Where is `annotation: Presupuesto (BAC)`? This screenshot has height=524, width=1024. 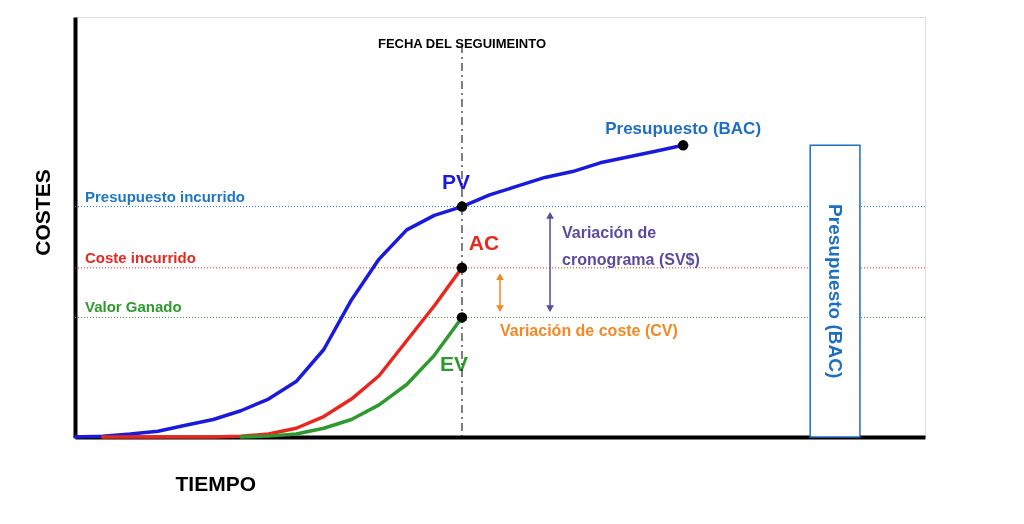
annotation: Presupuesto (BAC) is located at coordinates (836, 291).